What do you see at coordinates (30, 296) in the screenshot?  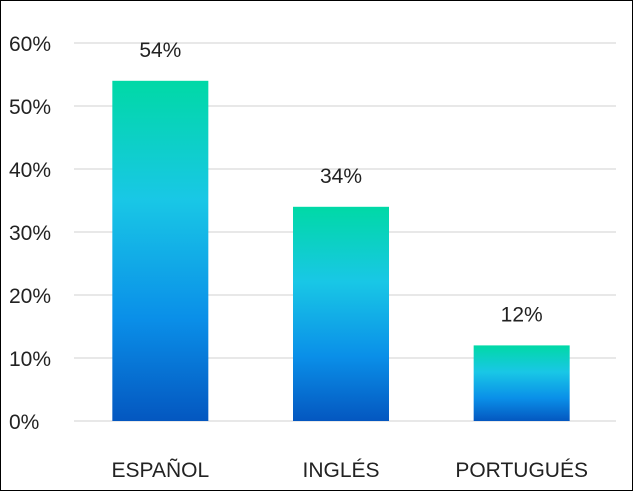 I see `y-tick-label: 20%` at bounding box center [30, 296].